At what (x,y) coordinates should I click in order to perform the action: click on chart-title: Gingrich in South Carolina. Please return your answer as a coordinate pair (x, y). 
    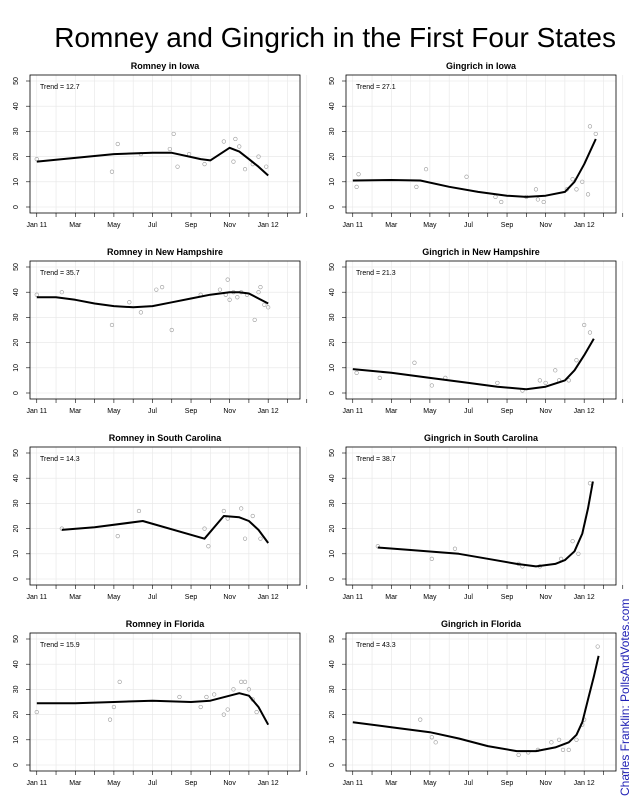
    Looking at the image, I should click on (481, 438).